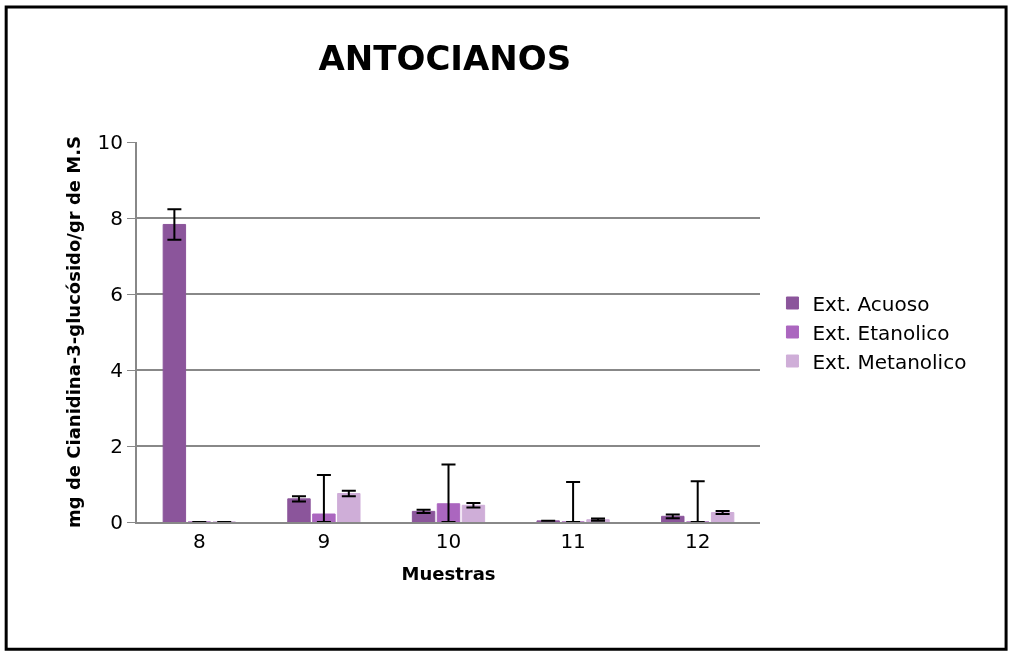 The height and width of the screenshot is (656, 1011). Describe the element at coordinates (110, 142) in the screenshot. I see `y-tick-label: 10` at that location.